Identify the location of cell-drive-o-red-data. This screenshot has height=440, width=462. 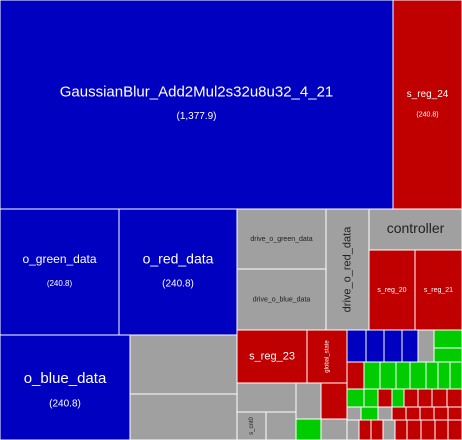
(347, 269).